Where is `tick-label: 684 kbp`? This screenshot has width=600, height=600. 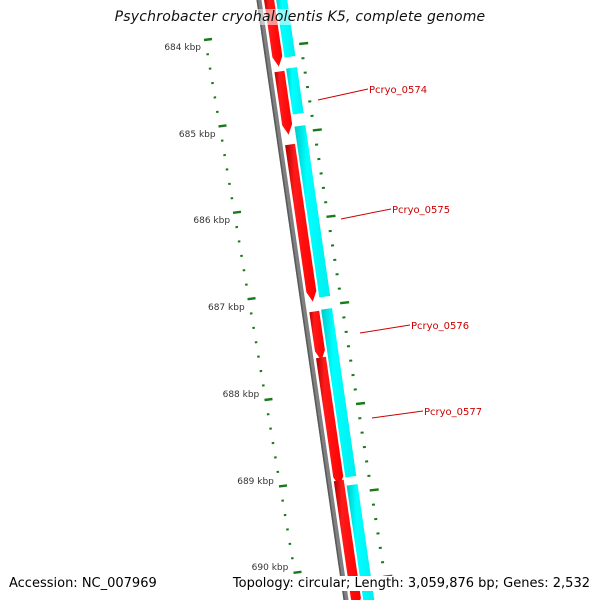 tick-label: 684 kbp is located at coordinates (182, 48).